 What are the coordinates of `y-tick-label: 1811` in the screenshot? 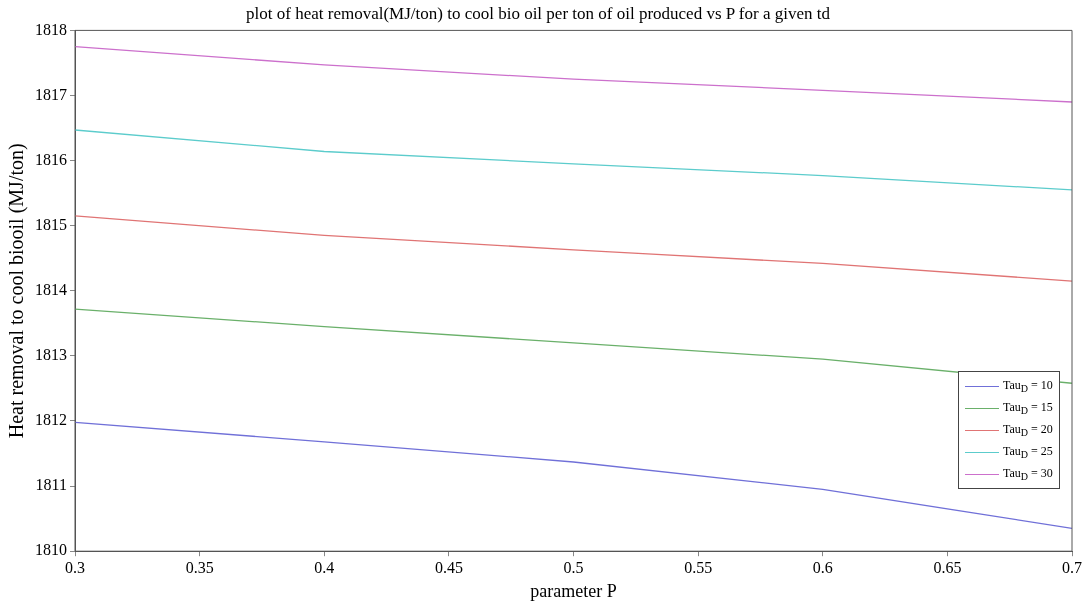 It's located at (51, 485).